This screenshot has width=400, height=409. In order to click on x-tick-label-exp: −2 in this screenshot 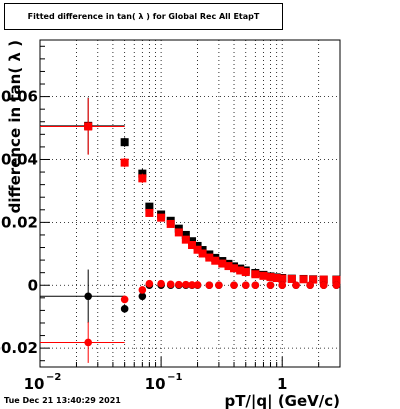, I will do `click(53, 377)`.